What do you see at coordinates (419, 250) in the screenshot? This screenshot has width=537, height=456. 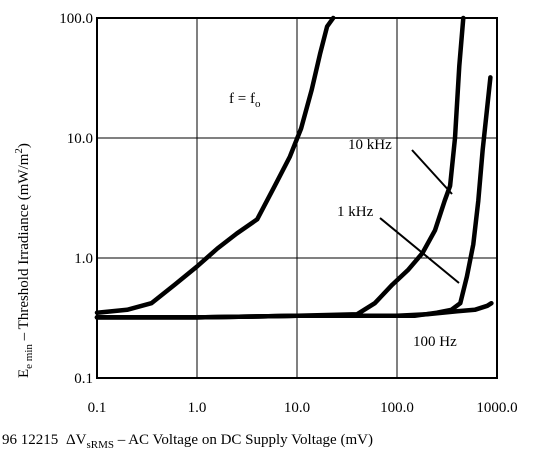 I see `leader-1khz` at bounding box center [419, 250].